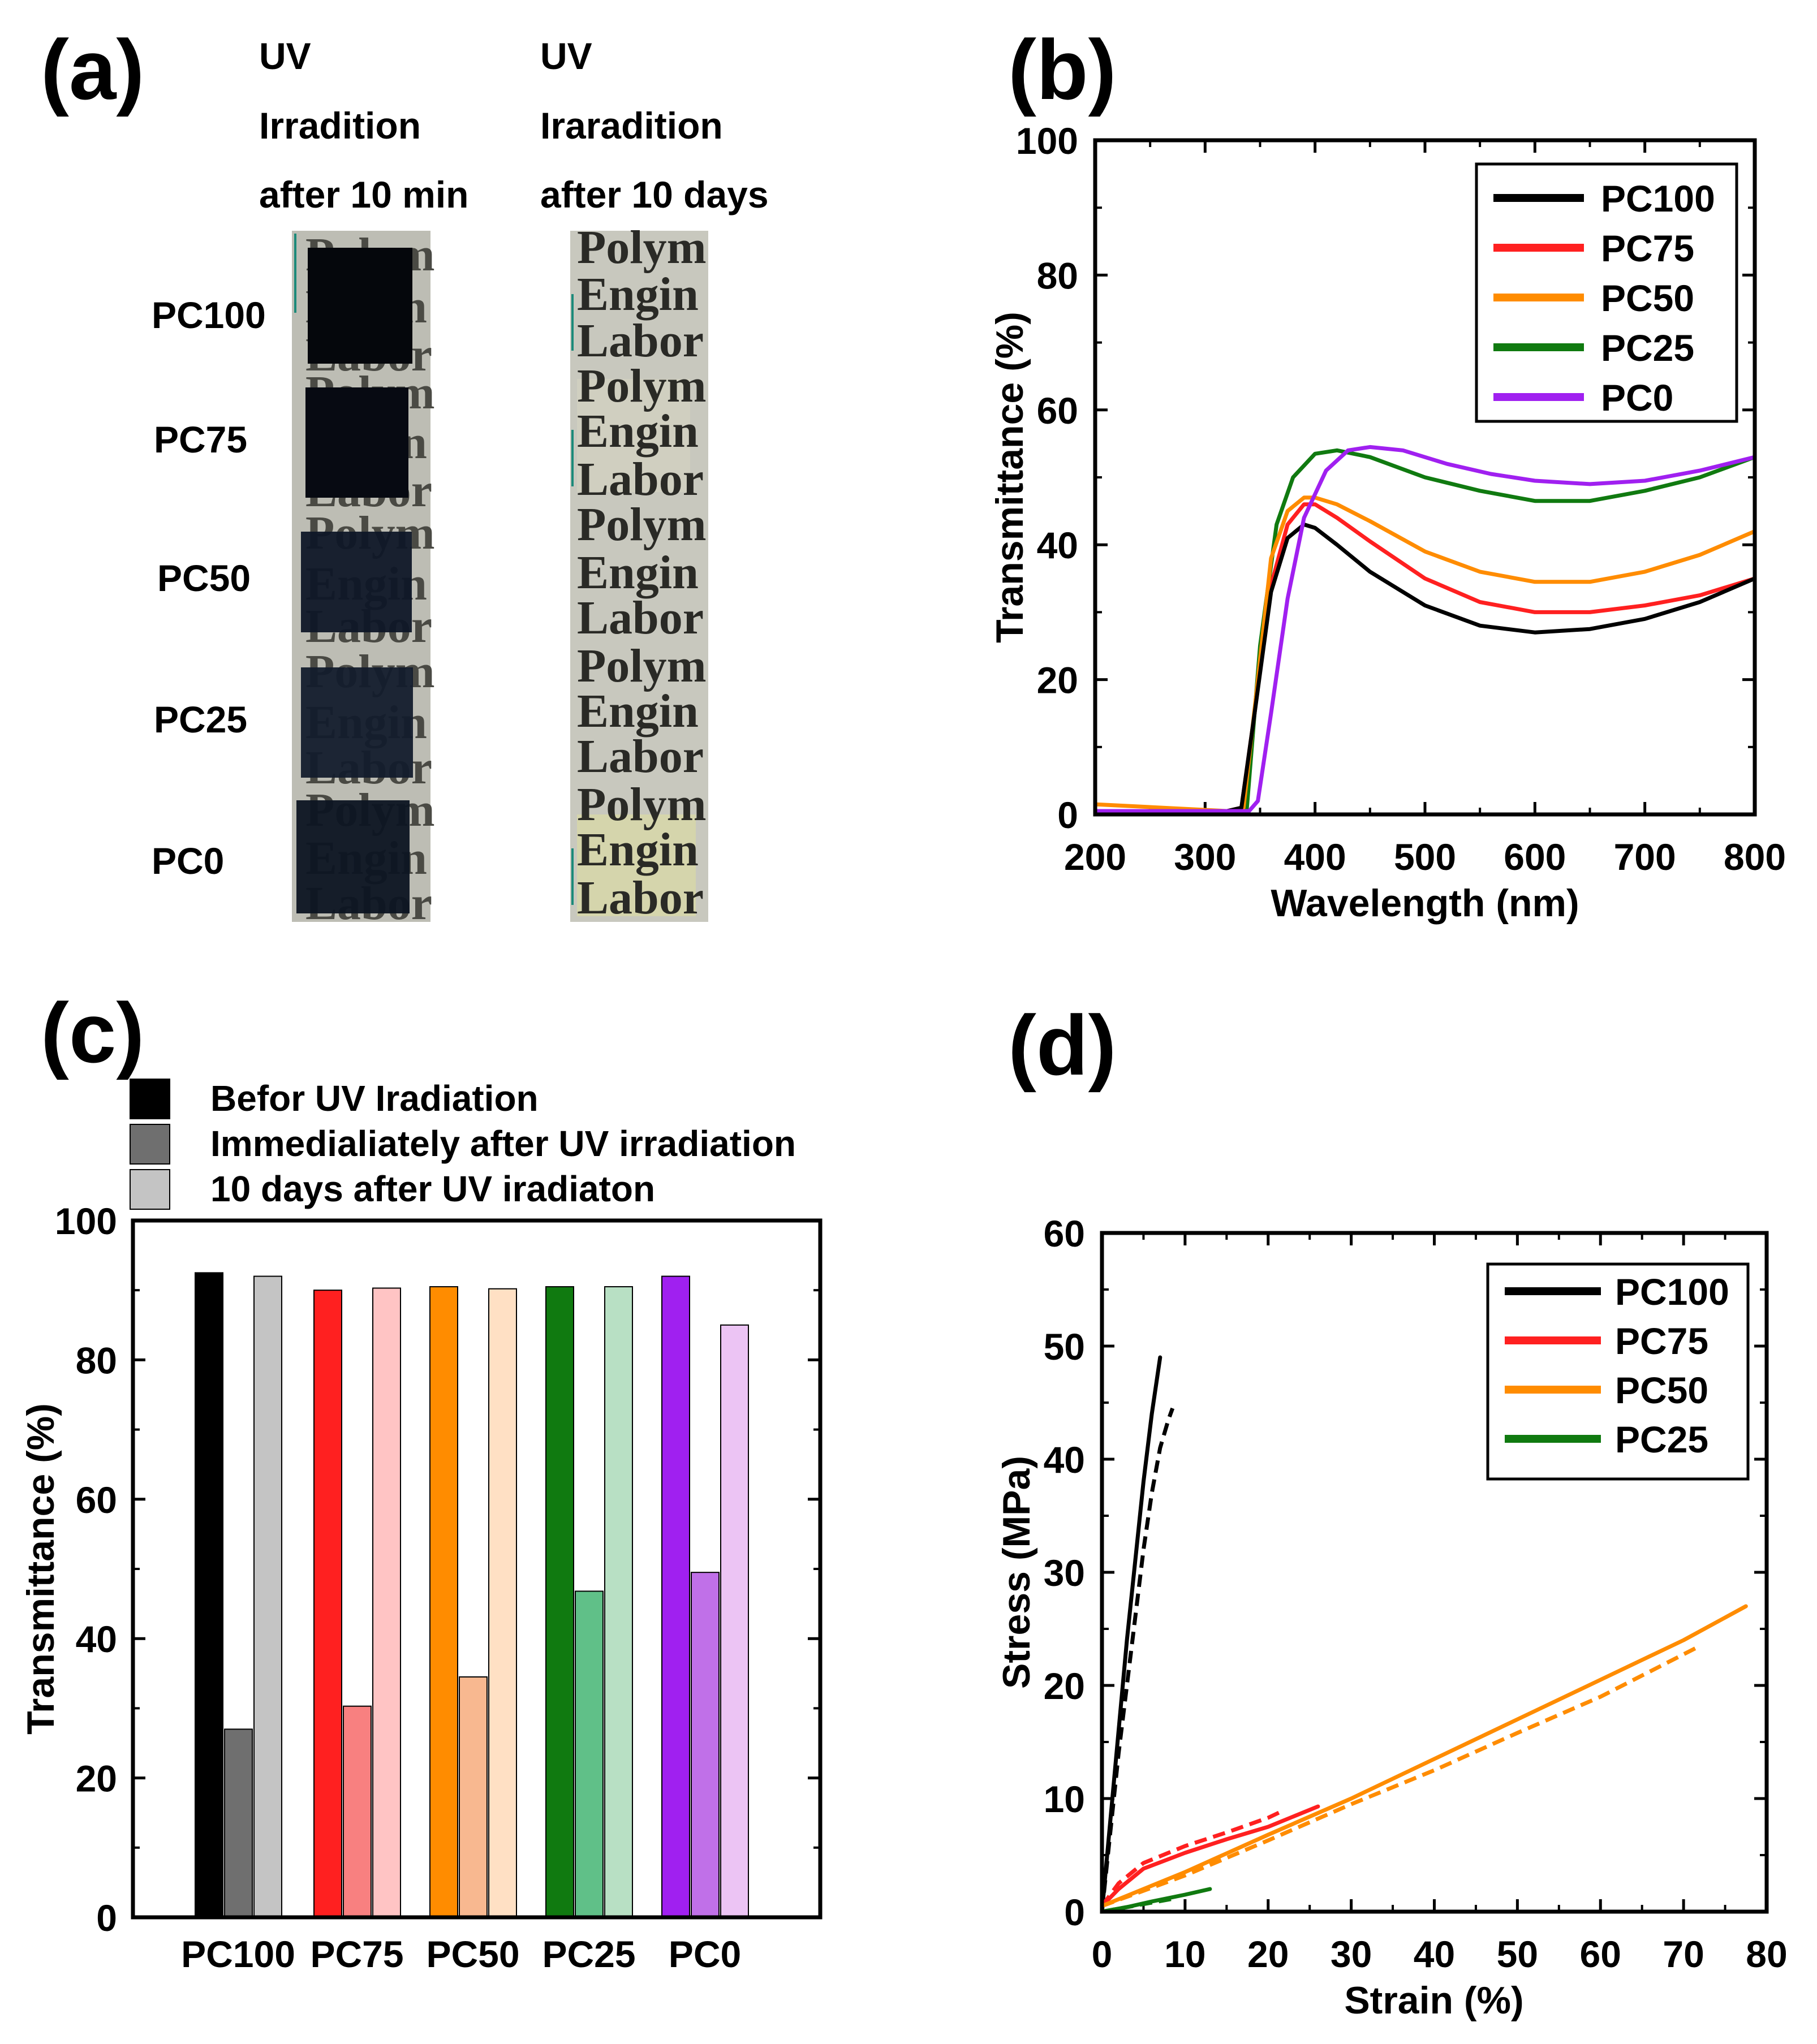 The image size is (1817, 2044). I want to click on panel-b-lines, so click(1425, 629).